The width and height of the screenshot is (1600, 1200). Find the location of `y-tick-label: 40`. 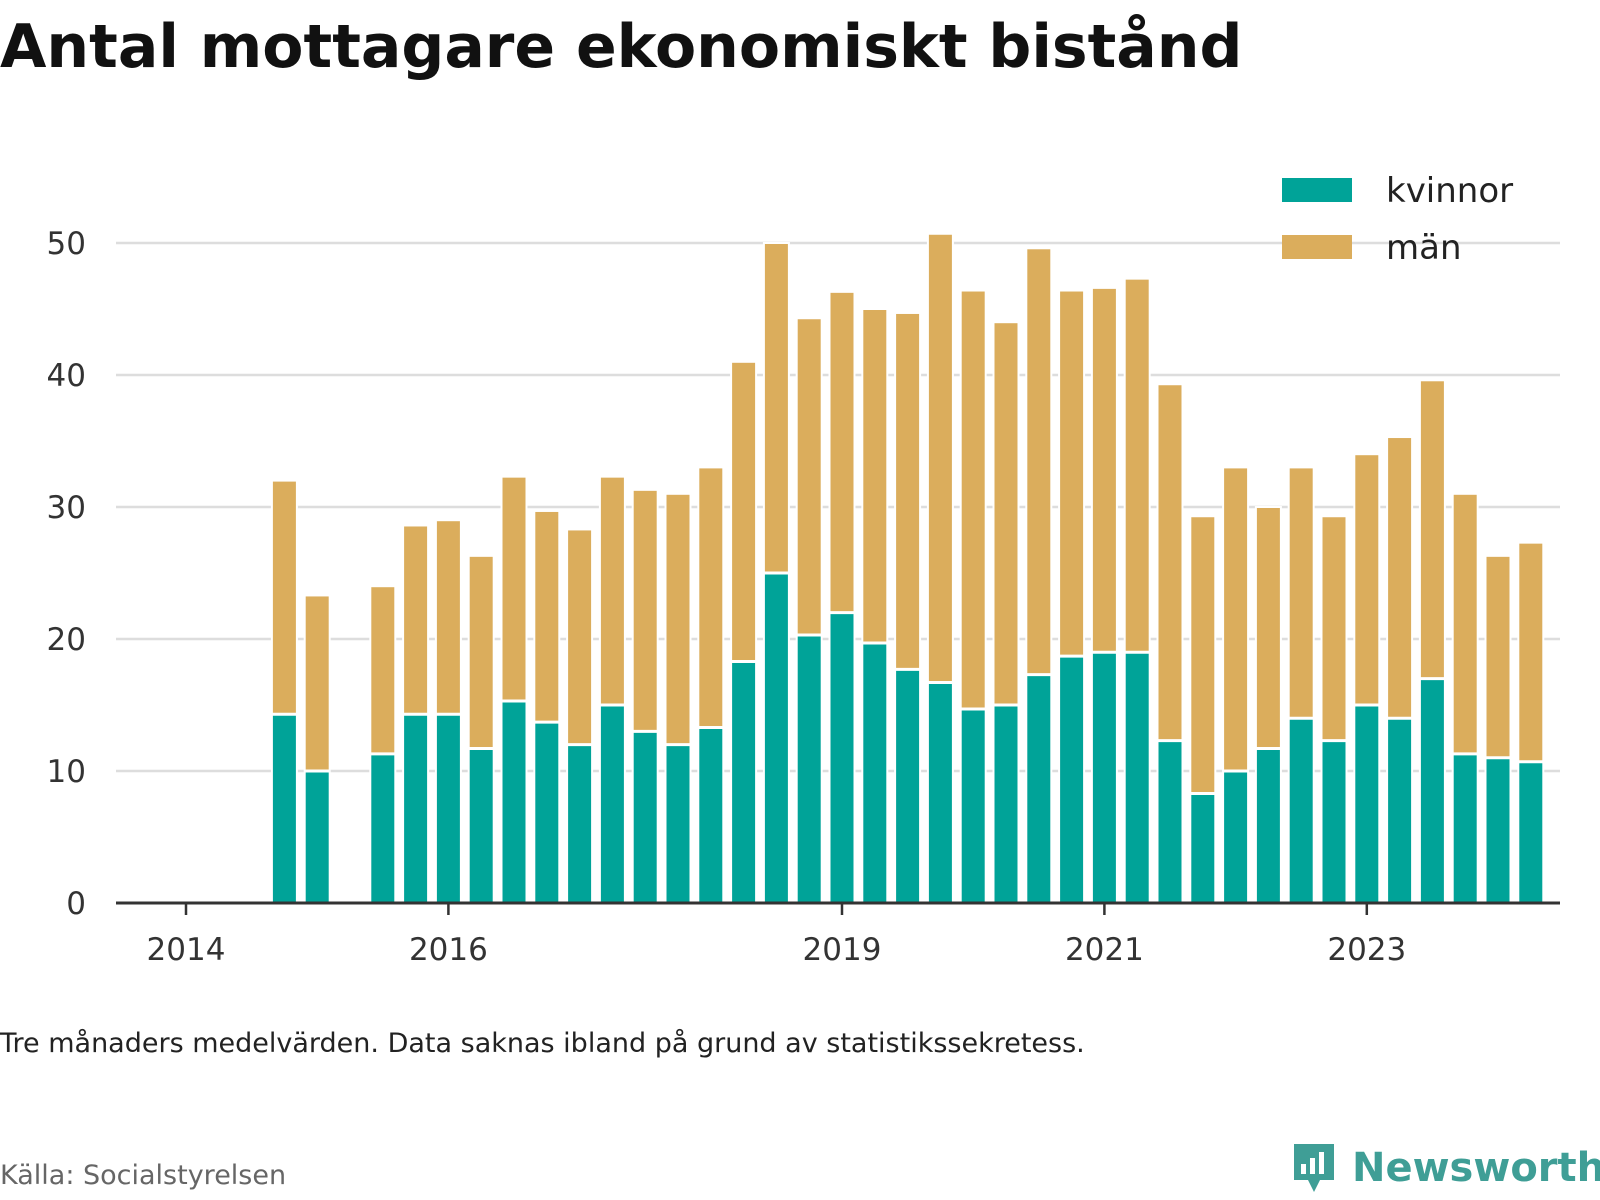

y-tick-label: 40 is located at coordinates (66, 376).